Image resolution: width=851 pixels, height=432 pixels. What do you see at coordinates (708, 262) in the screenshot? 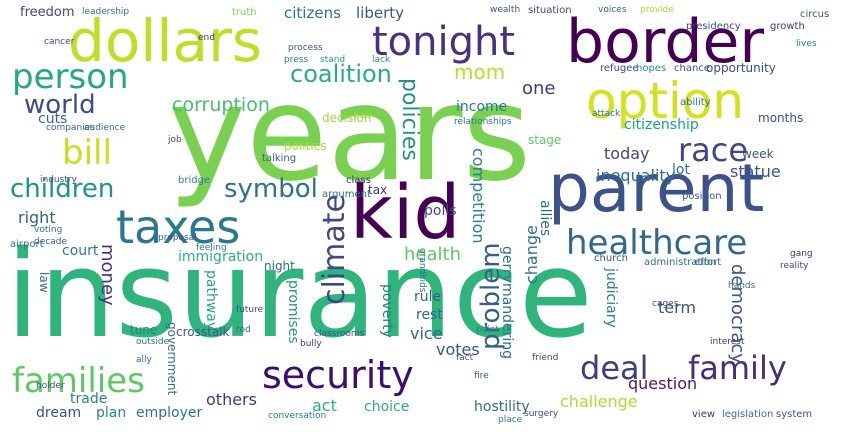
I see `word-effort: effort` at bounding box center [708, 262].